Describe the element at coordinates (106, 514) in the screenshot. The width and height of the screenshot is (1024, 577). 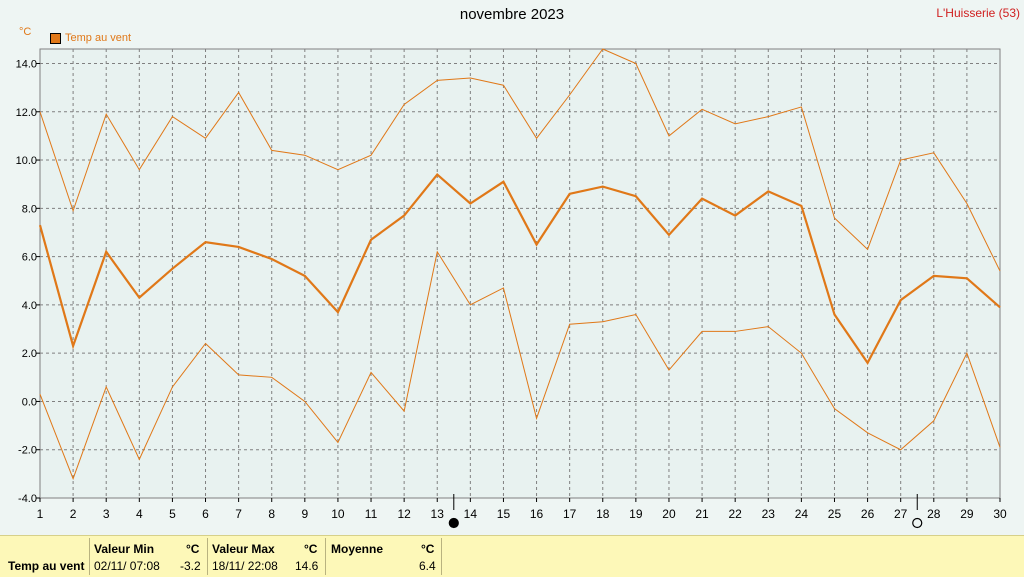
I see `x-tick-label: 3` at that location.